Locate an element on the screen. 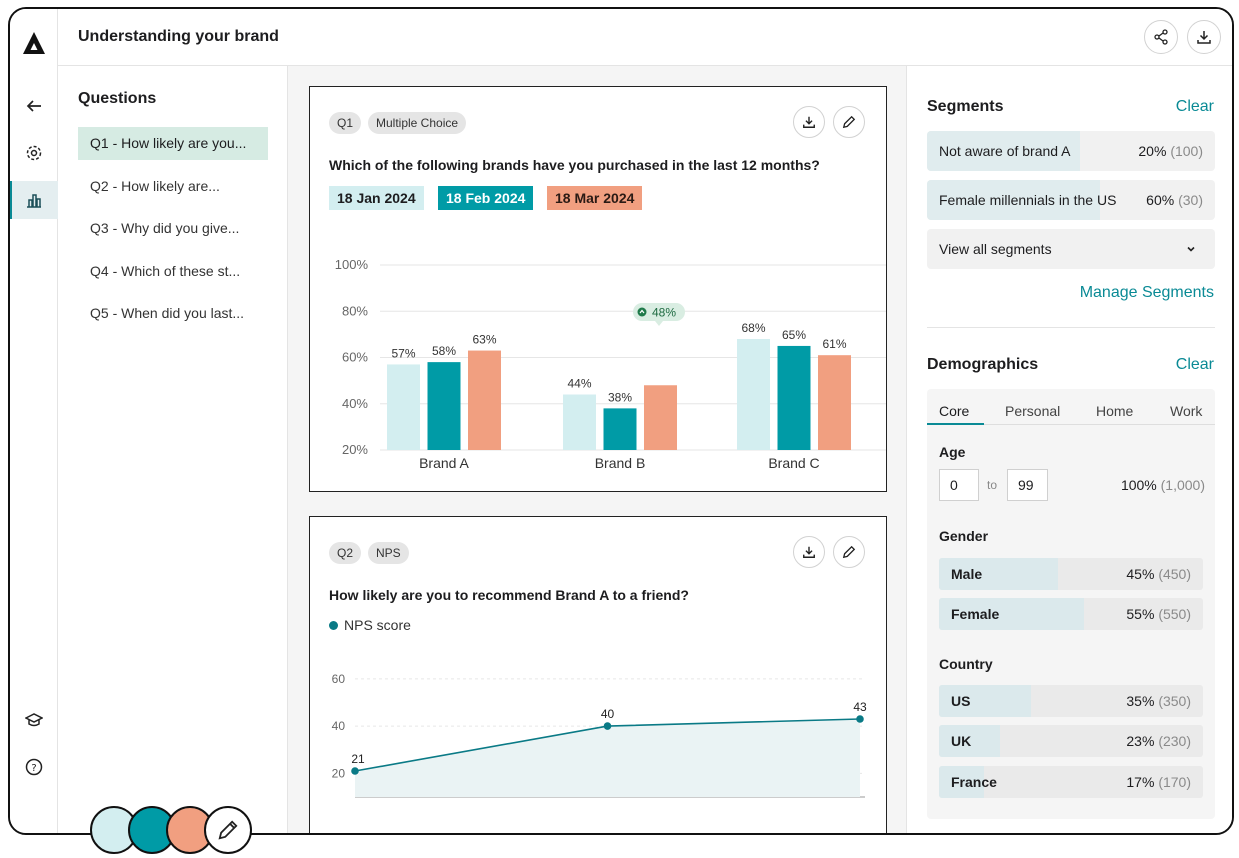 This screenshot has width=1239, height=858. top-header: Understanding your brand is located at coordinates (645, 37).